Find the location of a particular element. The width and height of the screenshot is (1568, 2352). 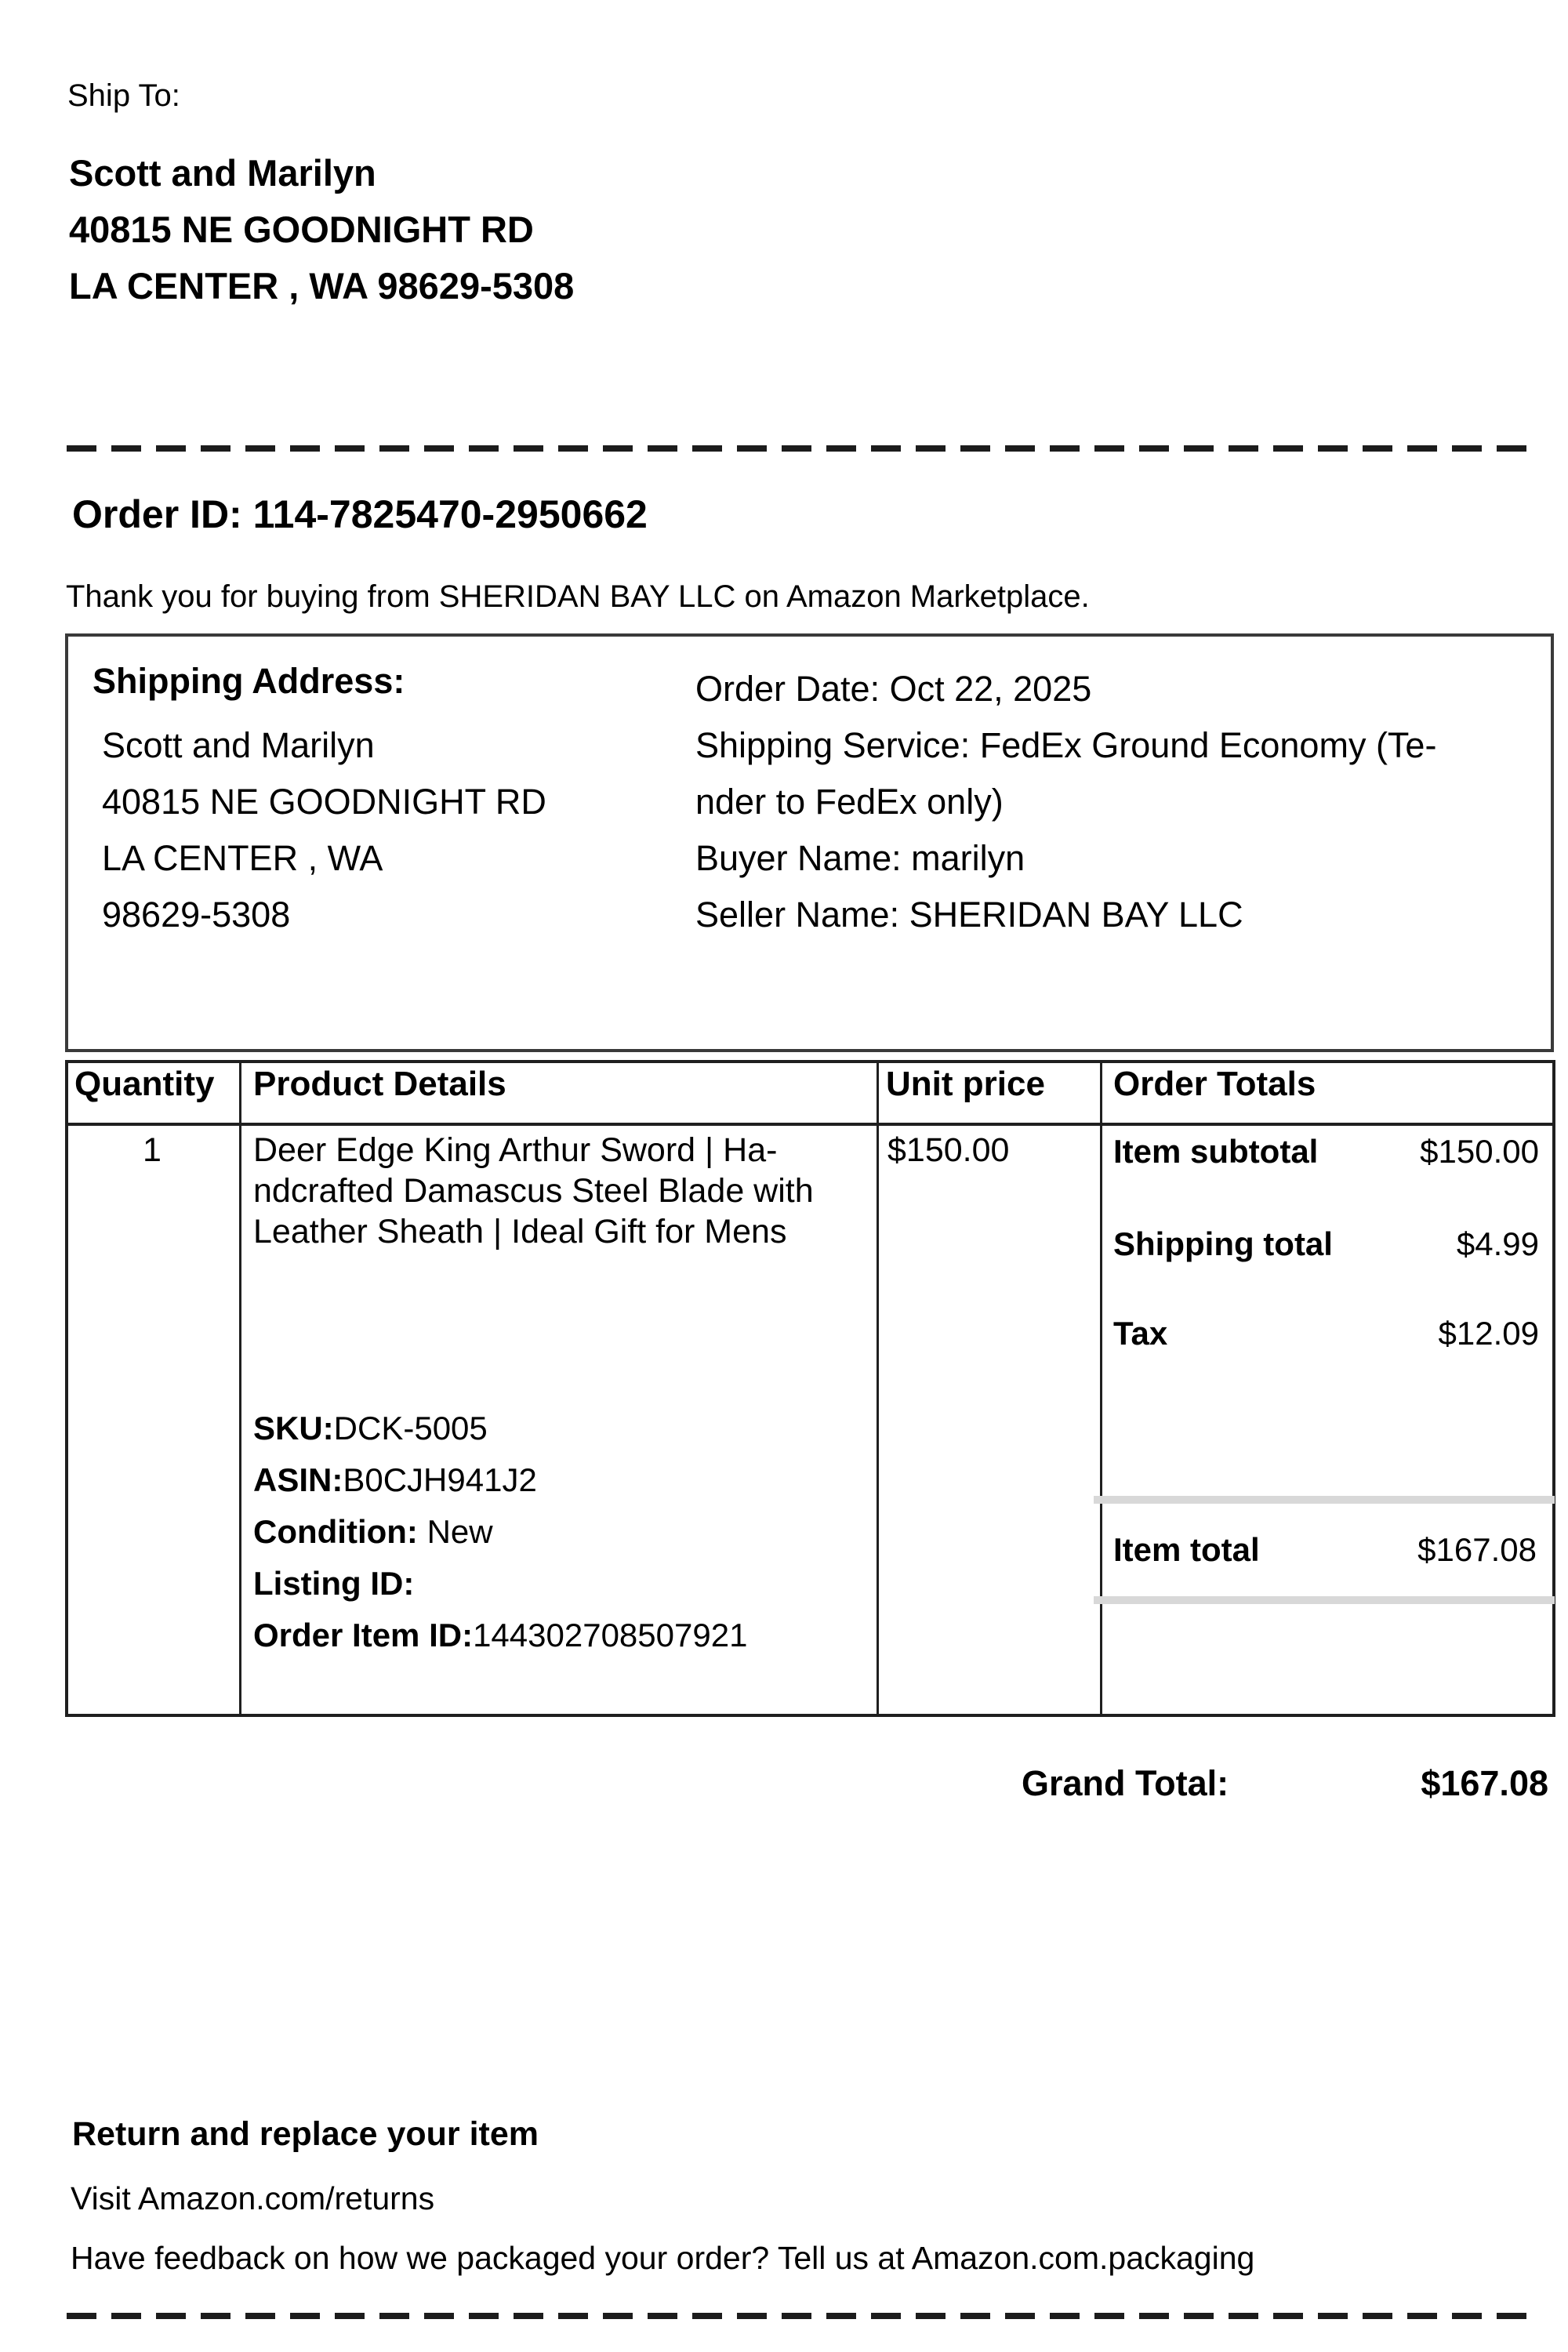

condition-value: New is located at coordinates (455, 1531).